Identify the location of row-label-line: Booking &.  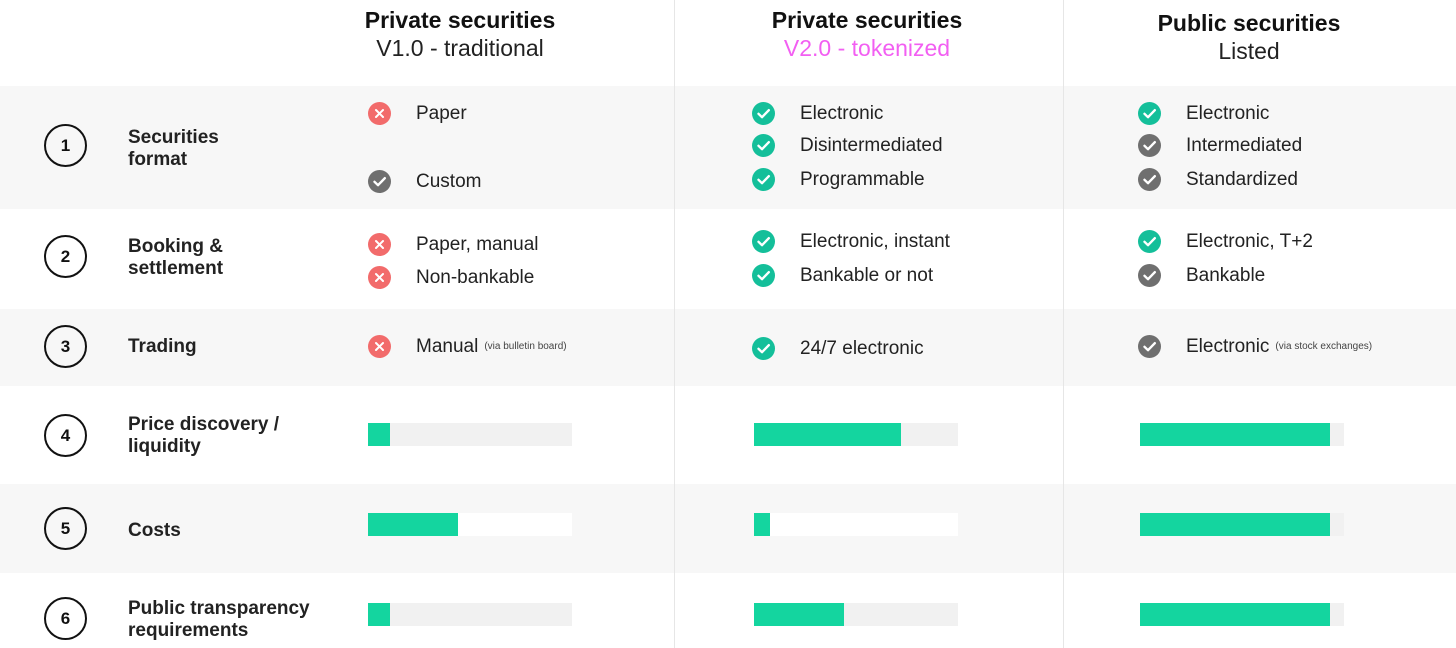
(175, 246).